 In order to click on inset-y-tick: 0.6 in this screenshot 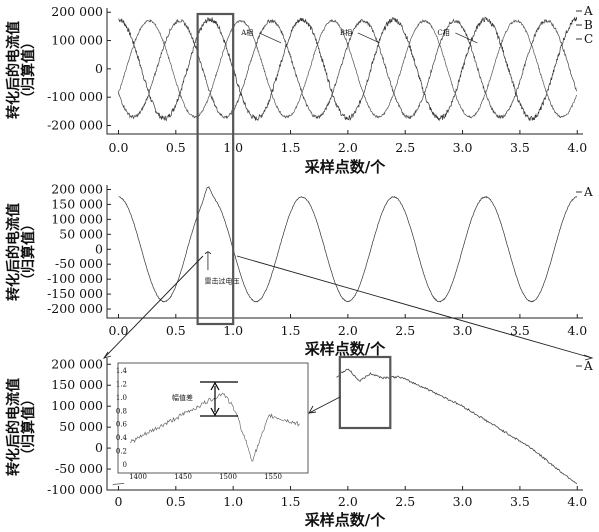, I will do `click(122, 425)`.